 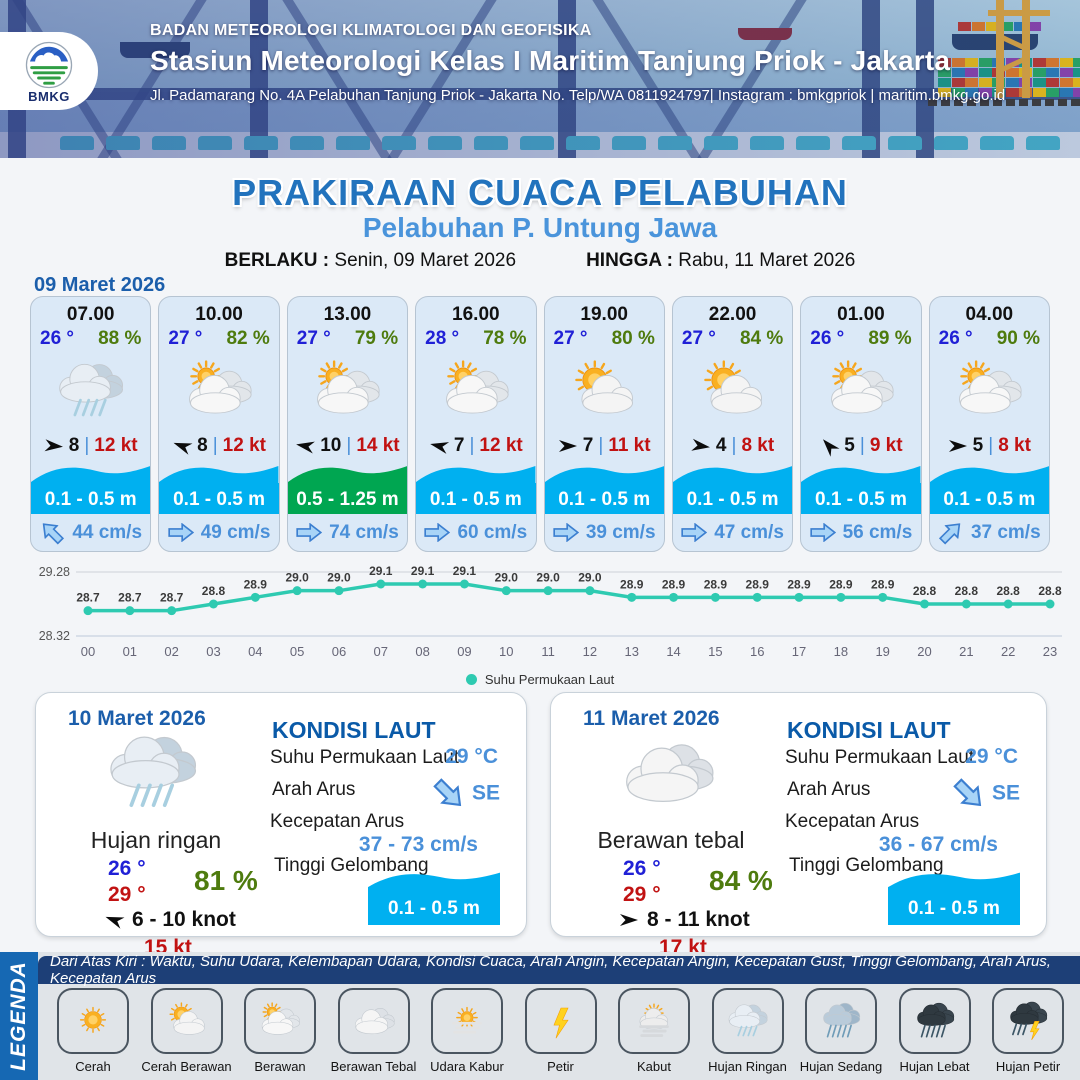 What do you see at coordinates (49, 64) in the screenshot?
I see `bmkg-logo-icon` at bounding box center [49, 64].